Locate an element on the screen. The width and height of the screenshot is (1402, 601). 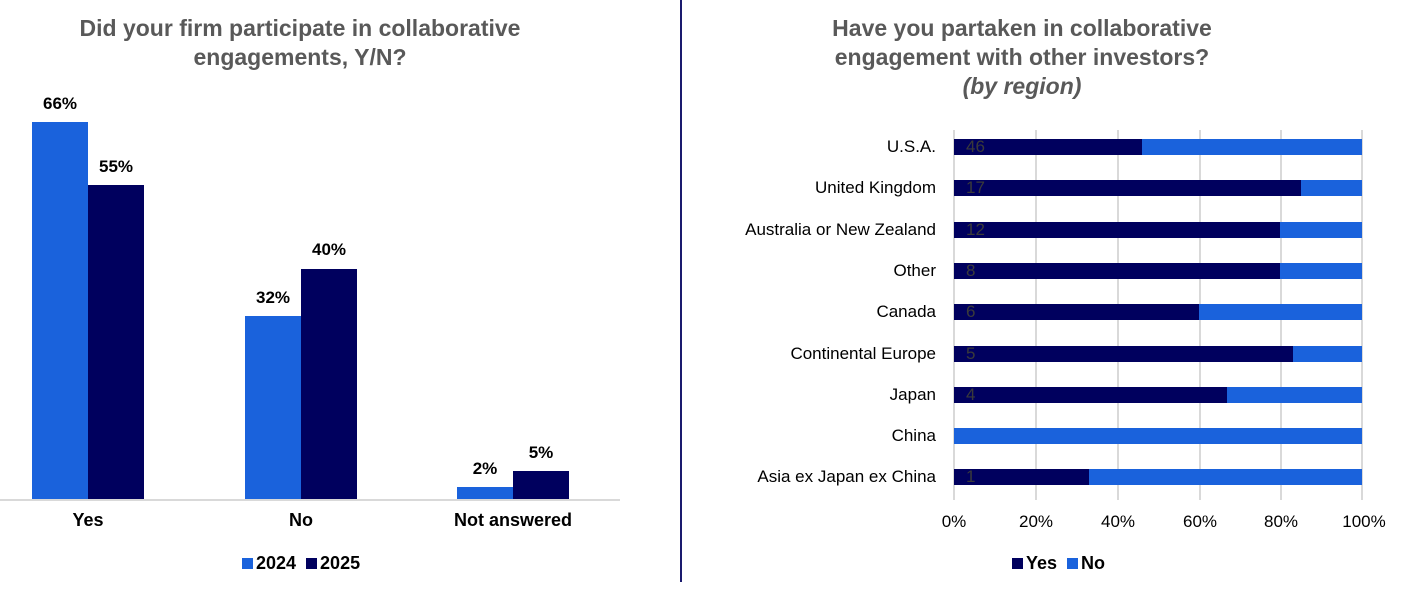
x-tick: 0% is located at coordinates (954, 521).